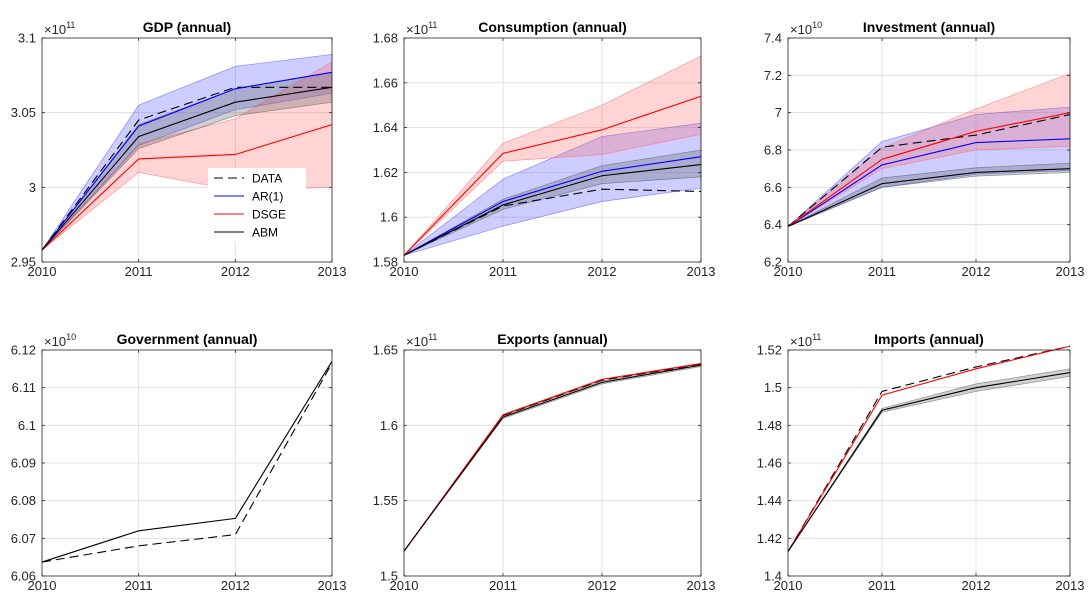  What do you see at coordinates (773, 38) in the screenshot?
I see `y-tick-label: 7.4` at bounding box center [773, 38].